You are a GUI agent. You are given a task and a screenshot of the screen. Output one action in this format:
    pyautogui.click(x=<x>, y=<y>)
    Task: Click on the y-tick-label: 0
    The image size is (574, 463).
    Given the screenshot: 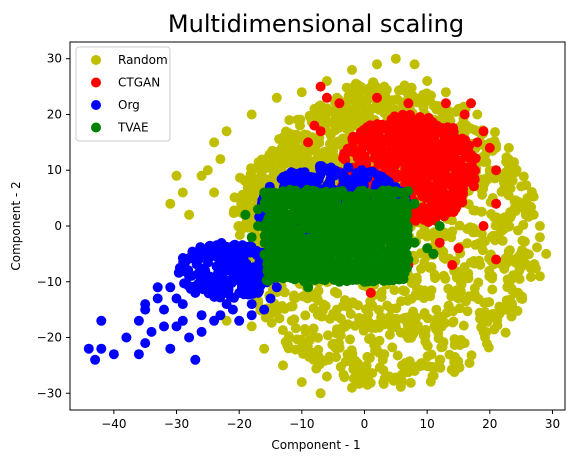 What is the action you would take?
    pyautogui.click(x=58, y=226)
    